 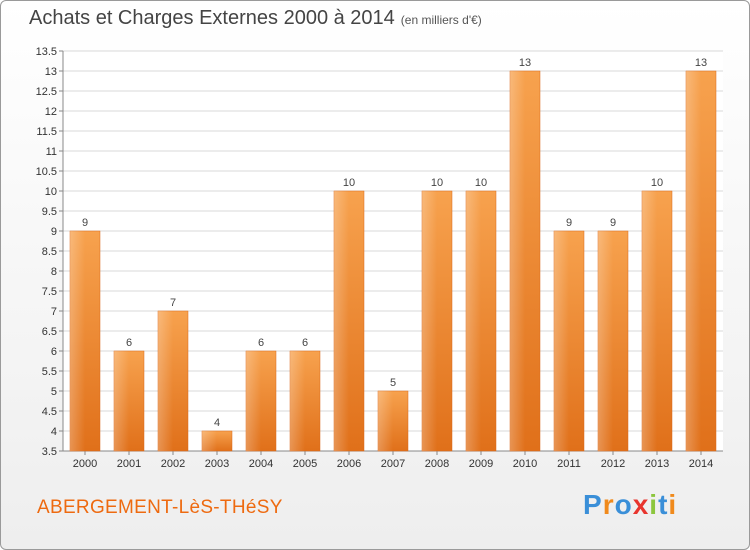 What do you see at coordinates (701, 464) in the screenshot?
I see `x-tick-label: 2014` at bounding box center [701, 464].